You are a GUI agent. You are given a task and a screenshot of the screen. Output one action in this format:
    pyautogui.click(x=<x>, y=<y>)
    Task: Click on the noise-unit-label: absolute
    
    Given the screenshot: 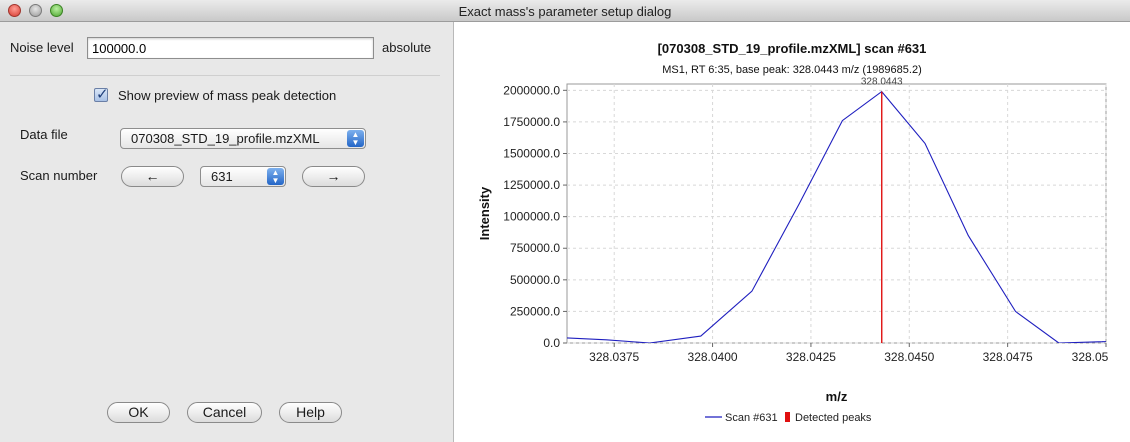 What is the action you would take?
    pyautogui.click(x=407, y=47)
    